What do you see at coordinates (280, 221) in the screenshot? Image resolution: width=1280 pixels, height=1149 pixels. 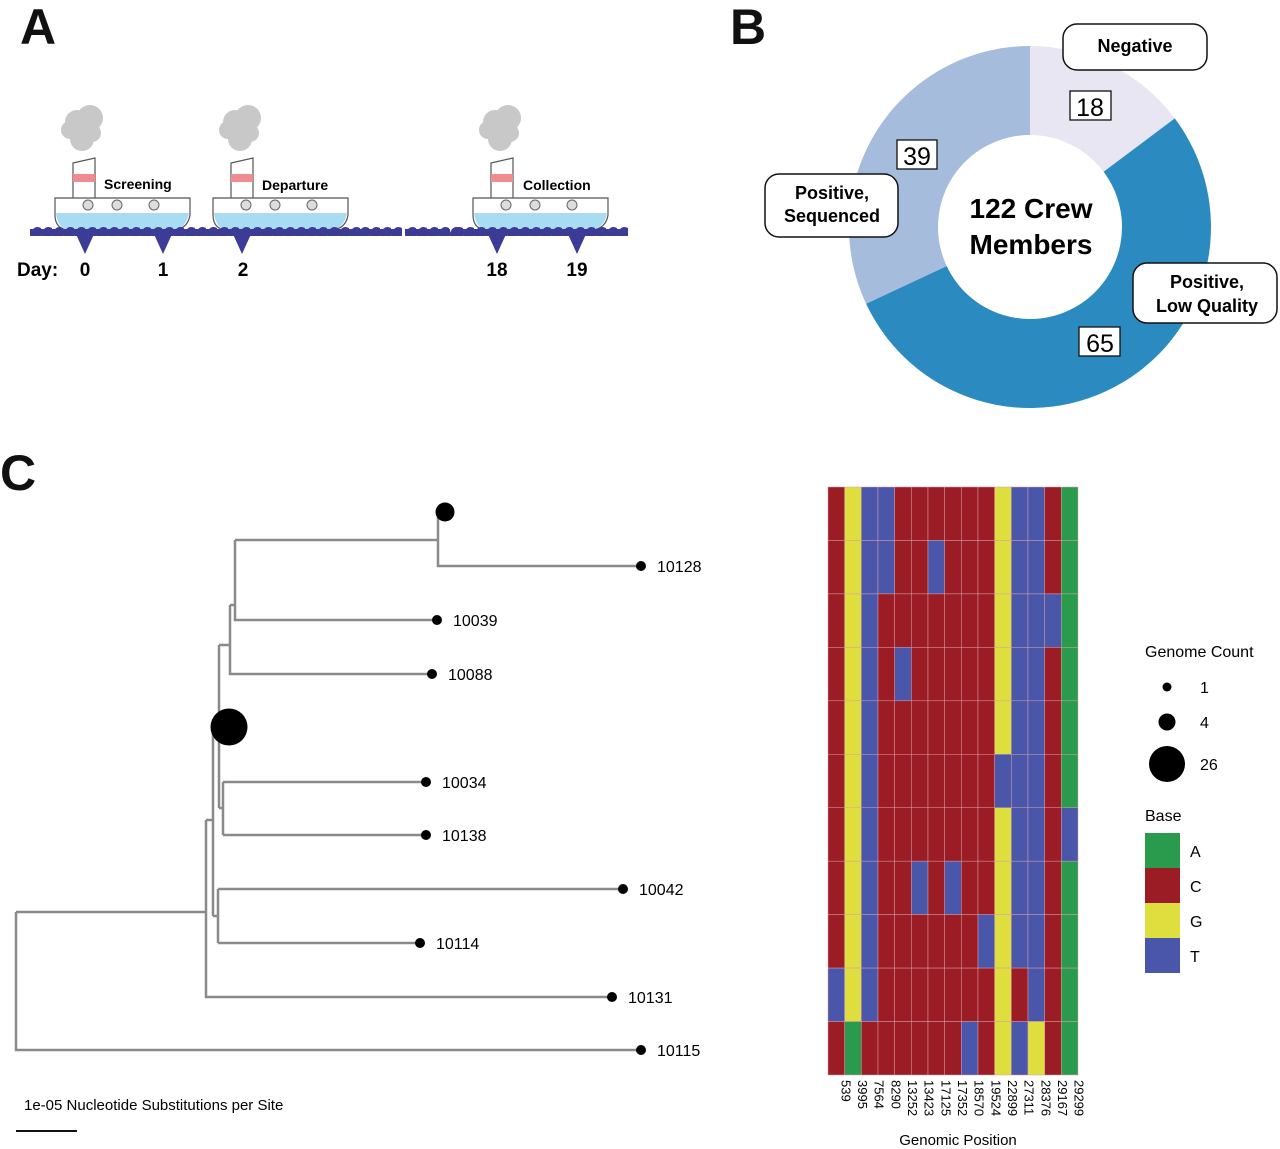 I see `hull-water` at bounding box center [280, 221].